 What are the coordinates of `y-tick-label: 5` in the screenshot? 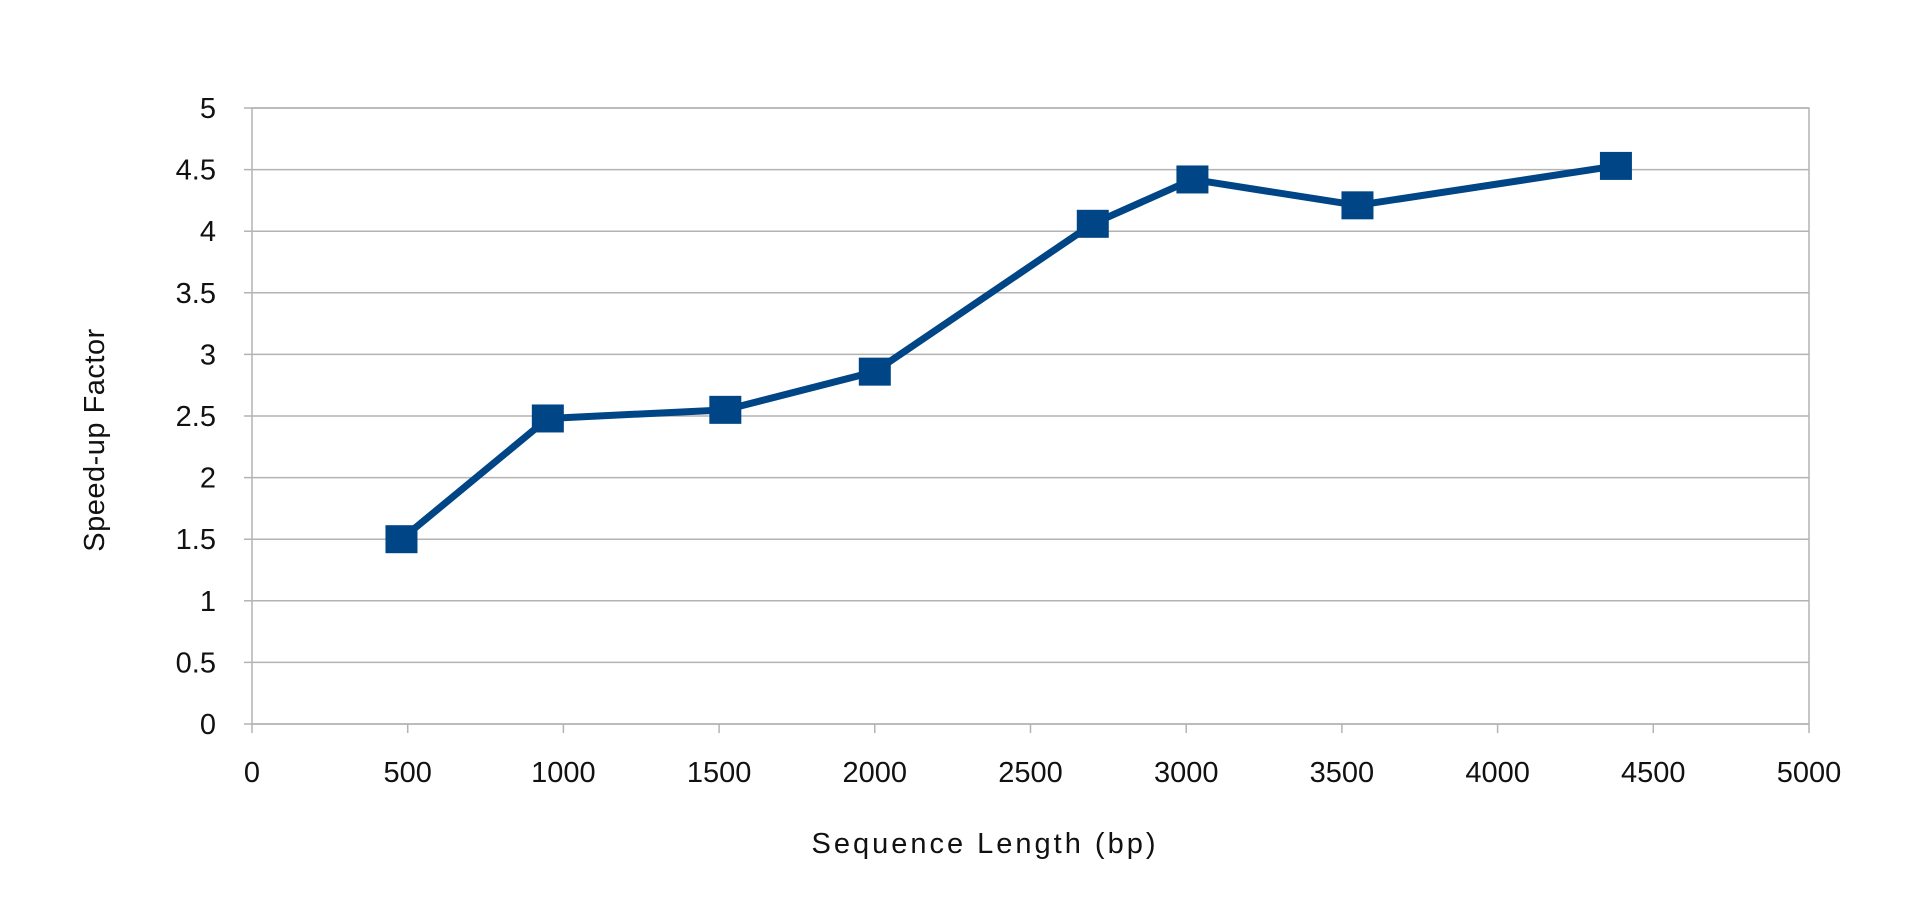 It's located at (208, 109).